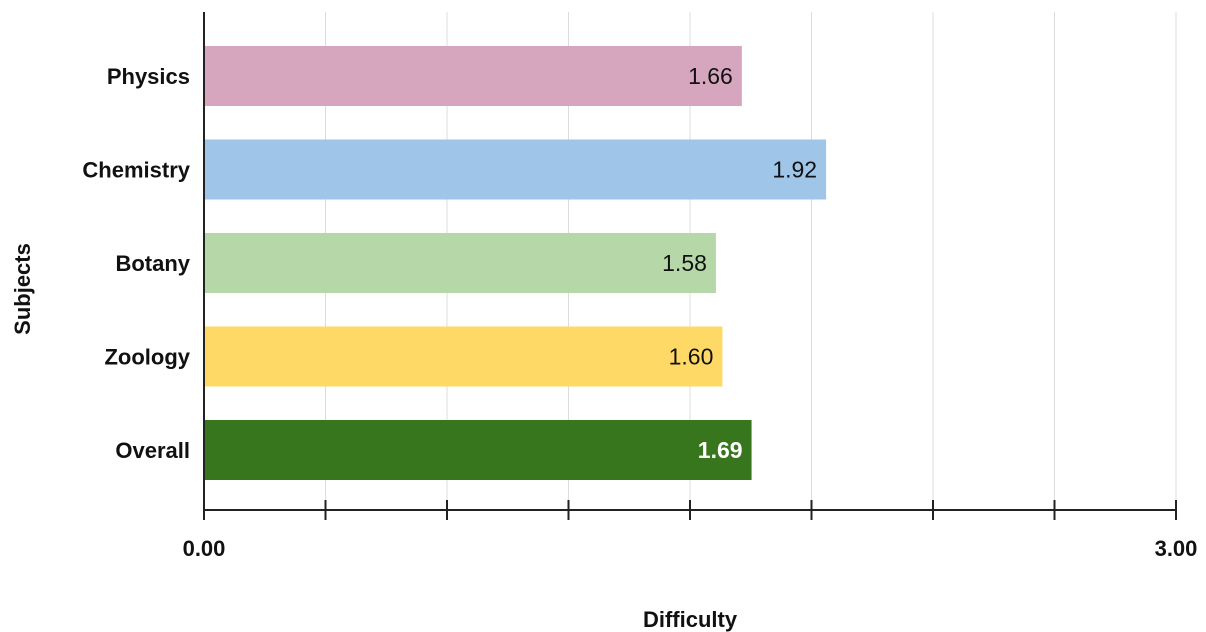 This screenshot has height=632, width=1206. Describe the element at coordinates (136, 170) in the screenshot. I see `category-label-chemistry: Chemistry` at that location.